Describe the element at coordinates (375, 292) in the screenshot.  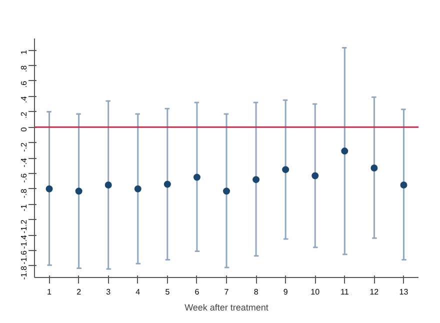
I see `x-tick-label: 12` at that location.